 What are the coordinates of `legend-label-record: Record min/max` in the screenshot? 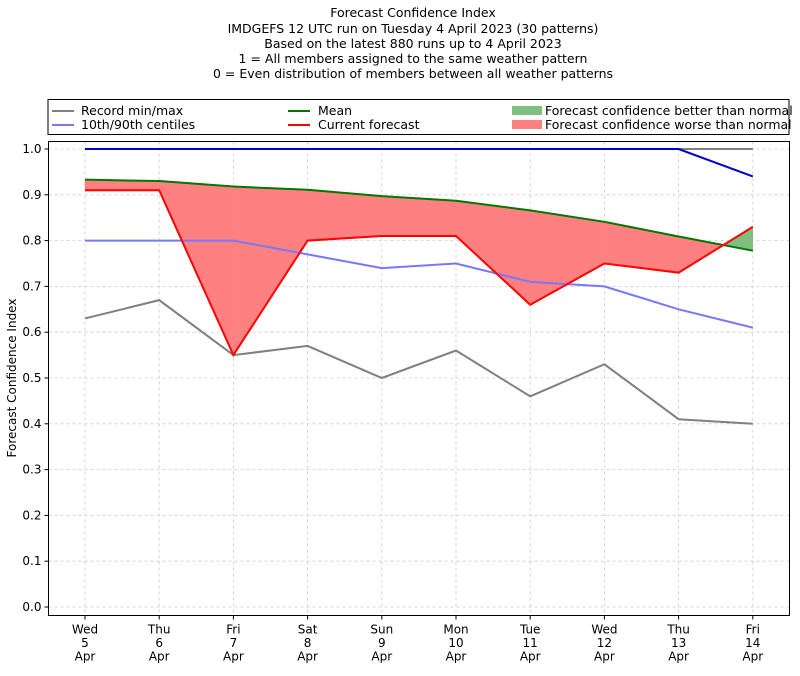 It's located at (132, 110).